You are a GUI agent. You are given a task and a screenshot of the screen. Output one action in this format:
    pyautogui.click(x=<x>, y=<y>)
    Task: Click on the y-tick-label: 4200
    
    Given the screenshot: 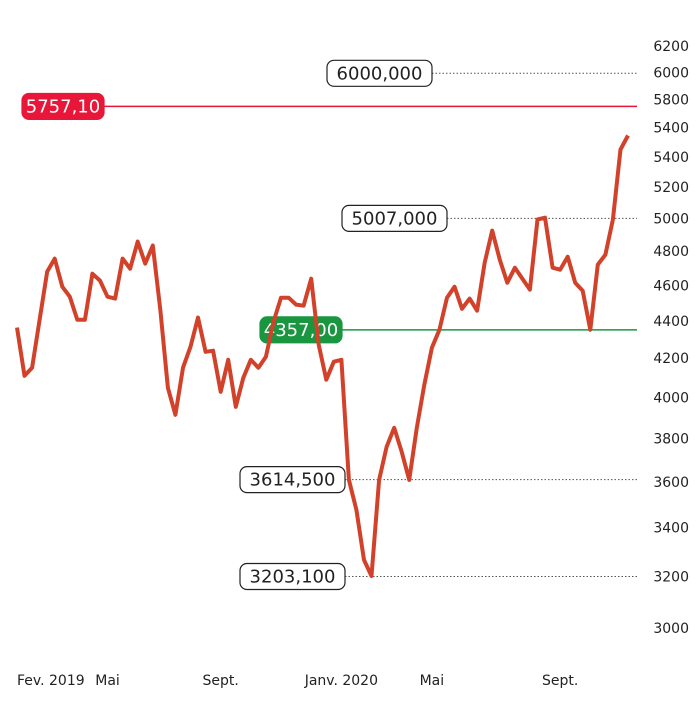 What is the action you would take?
    pyautogui.click(x=671, y=359)
    